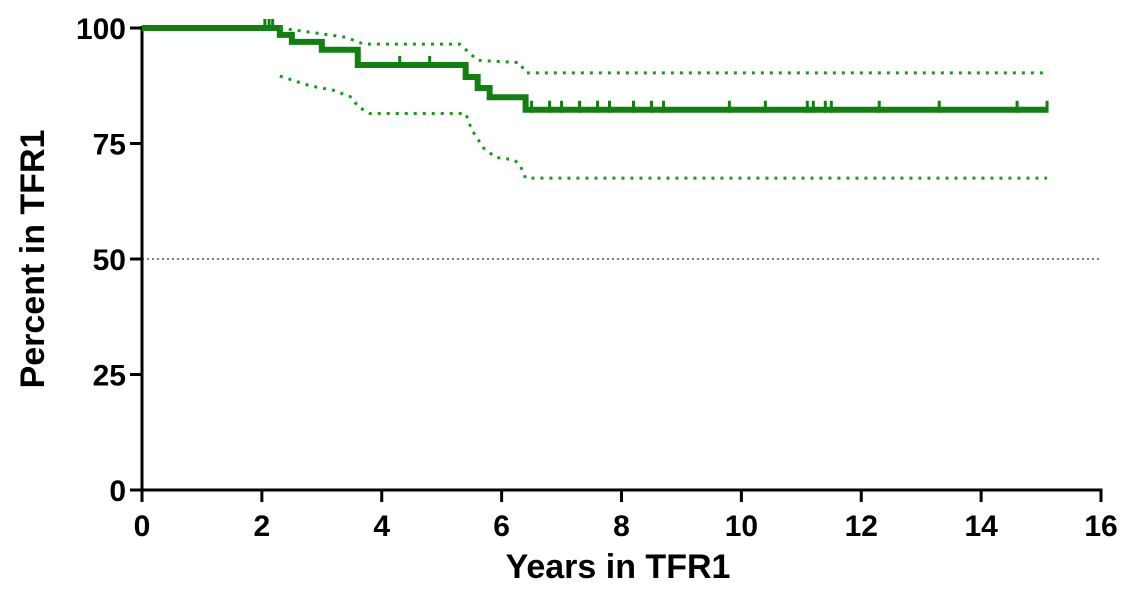 The width and height of the screenshot is (1121, 595). What do you see at coordinates (262, 526) in the screenshot?
I see `x-tick-label: 2` at bounding box center [262, 526].